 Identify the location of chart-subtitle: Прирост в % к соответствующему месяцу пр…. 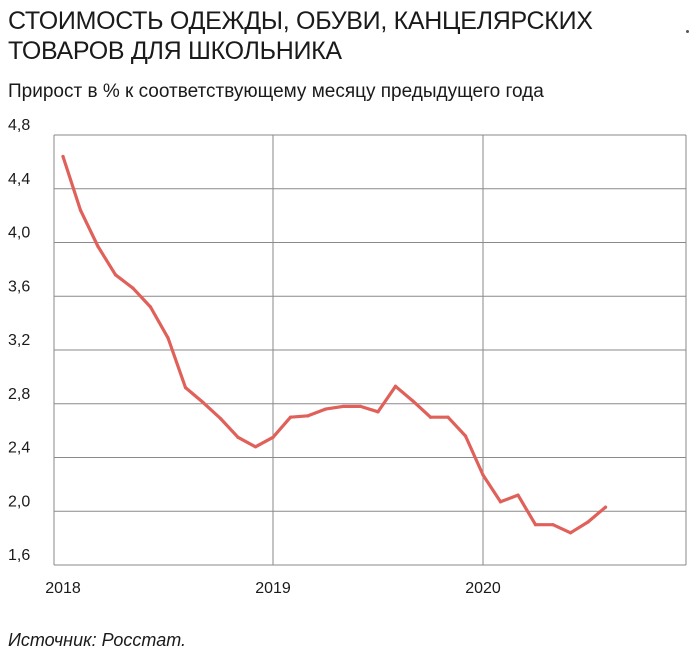
(276, 91).